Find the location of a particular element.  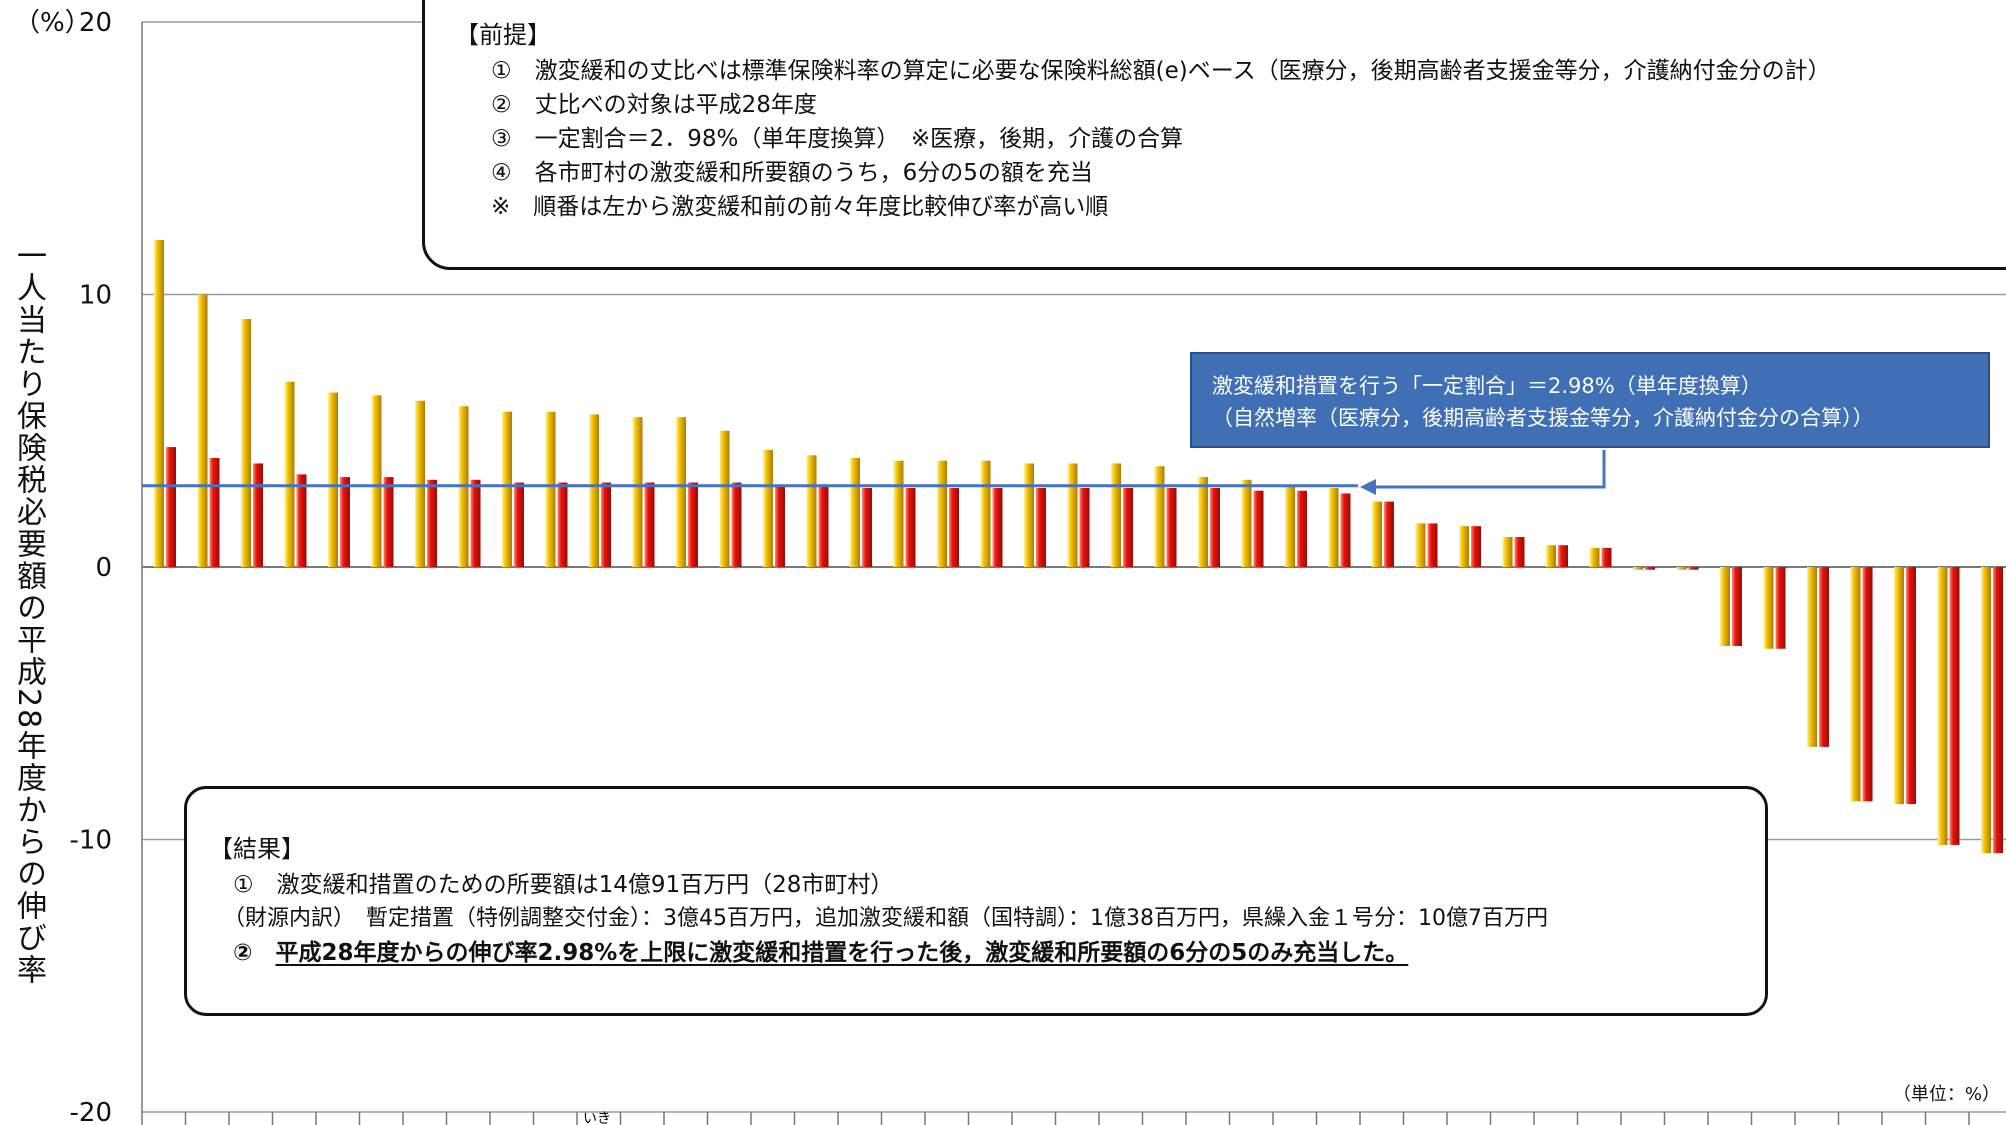

premise-line: ③ 一定割合＝2．98%（単年度換算） ※医療，後期，介護の合算 is located at coordinates (1230, 139).